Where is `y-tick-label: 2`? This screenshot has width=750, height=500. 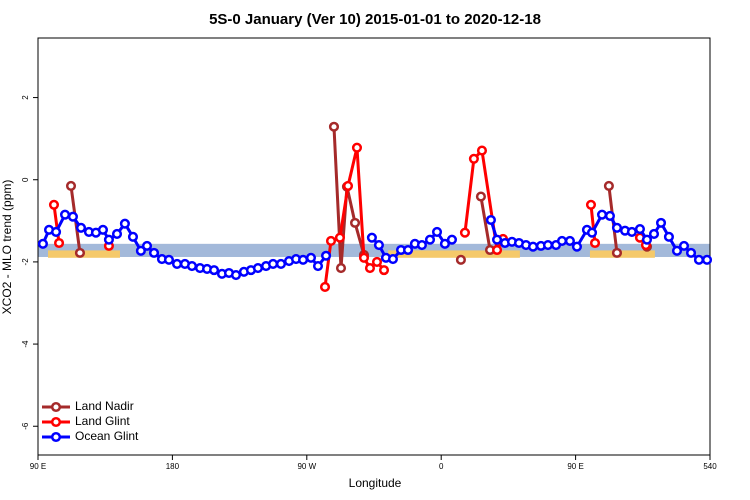
y-tick-label: 2 is located at coordinates (25, 97).